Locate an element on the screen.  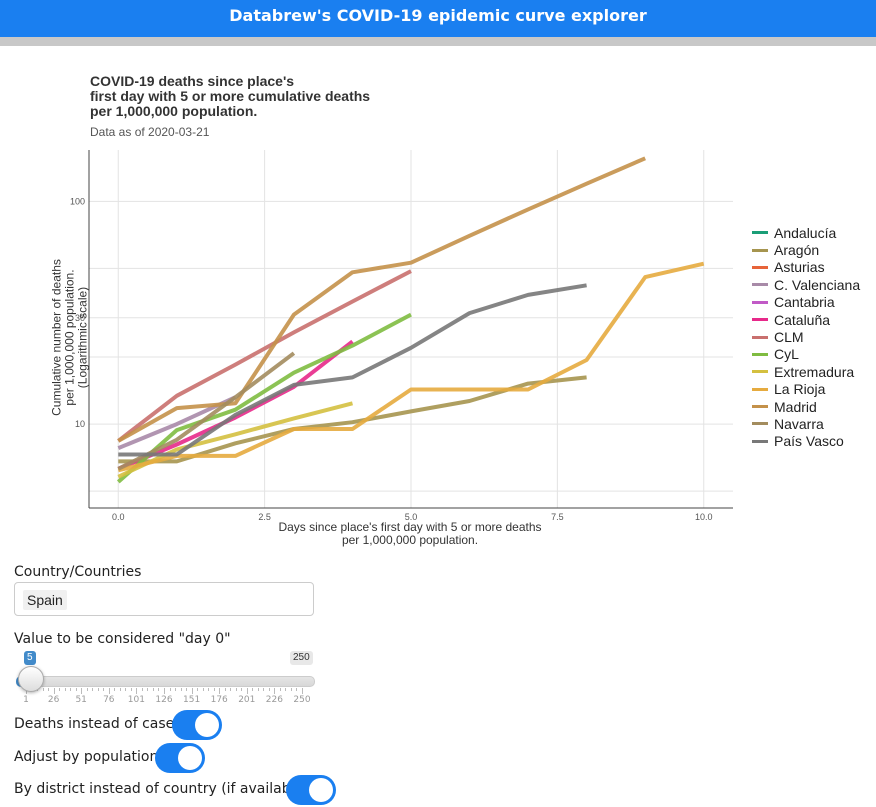
slider-tick-label: 176 is located at coordinates (219, 700).